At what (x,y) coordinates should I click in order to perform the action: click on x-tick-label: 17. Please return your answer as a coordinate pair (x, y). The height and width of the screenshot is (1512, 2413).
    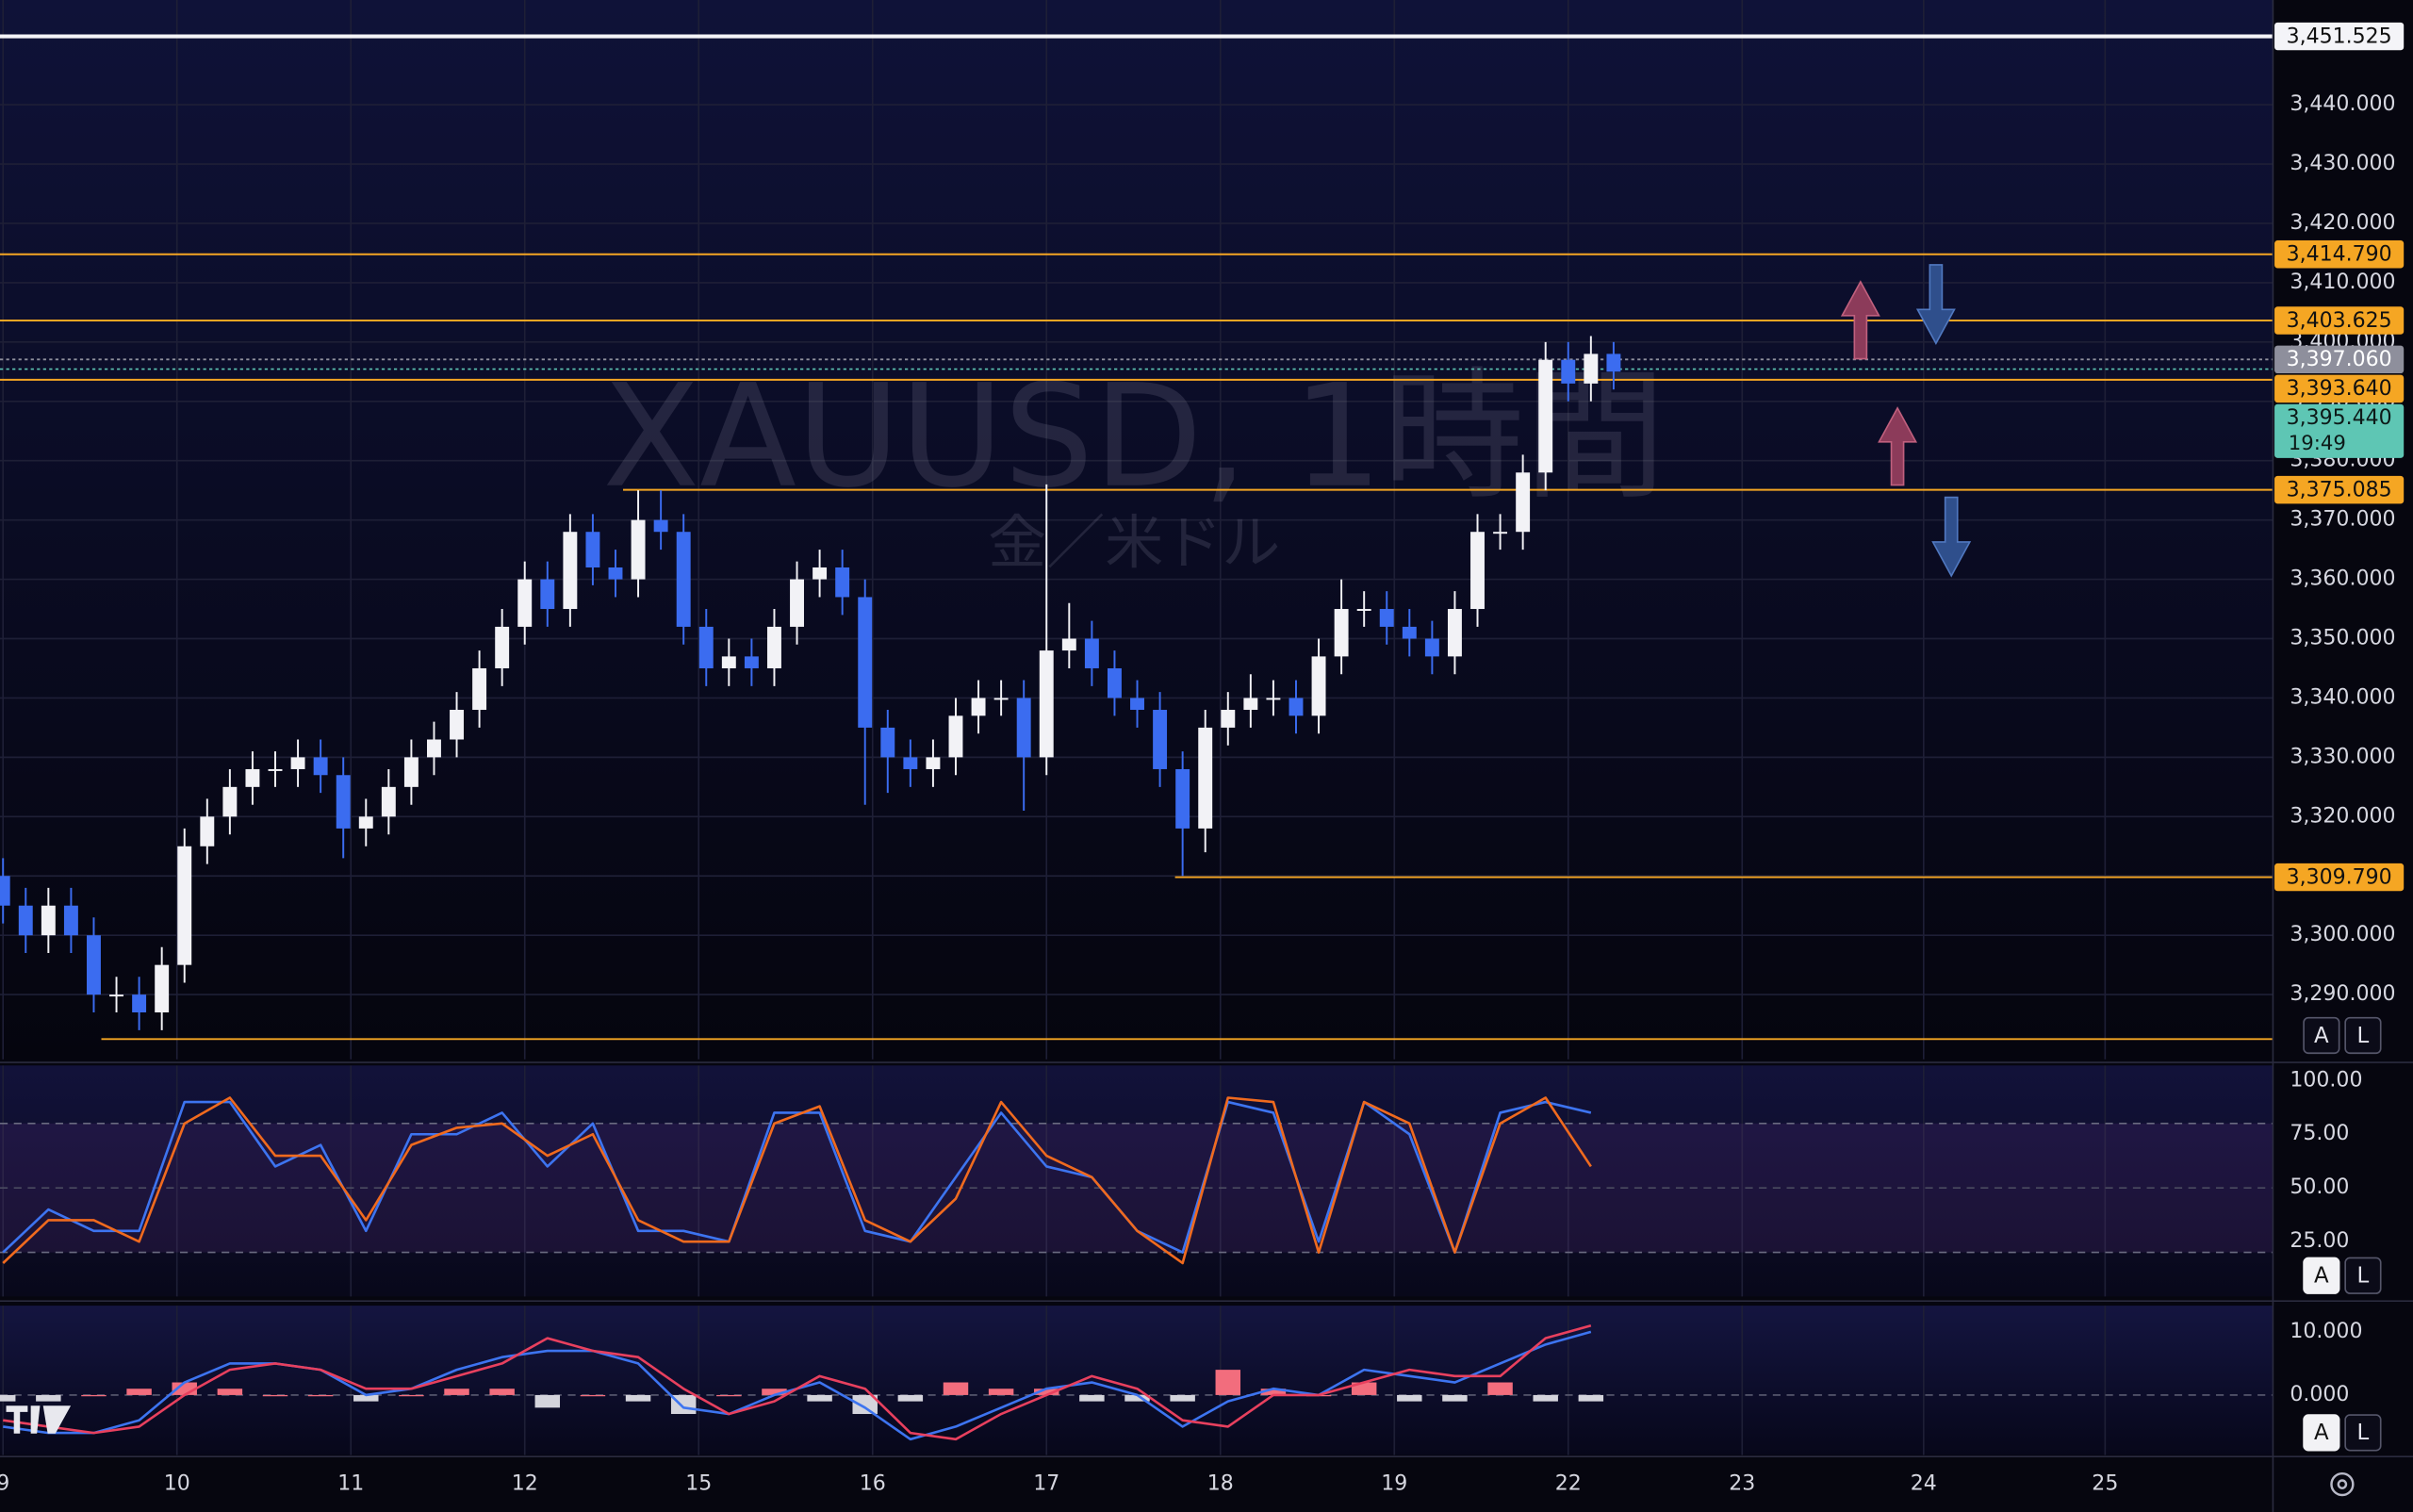
    Looking at the image, I should click on (1046, 1484).